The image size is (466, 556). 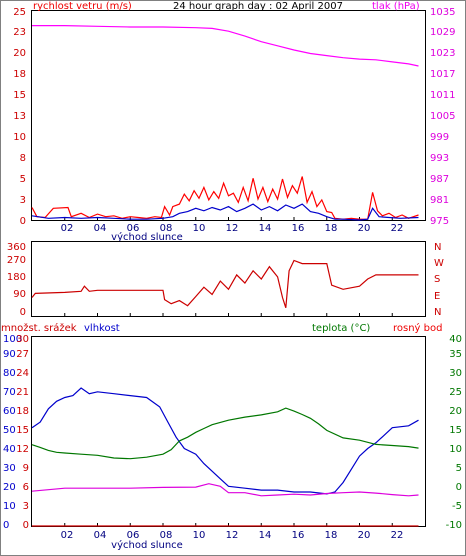 I want to click on temperature-scale-tick: 30, so click(x=22, y=339).